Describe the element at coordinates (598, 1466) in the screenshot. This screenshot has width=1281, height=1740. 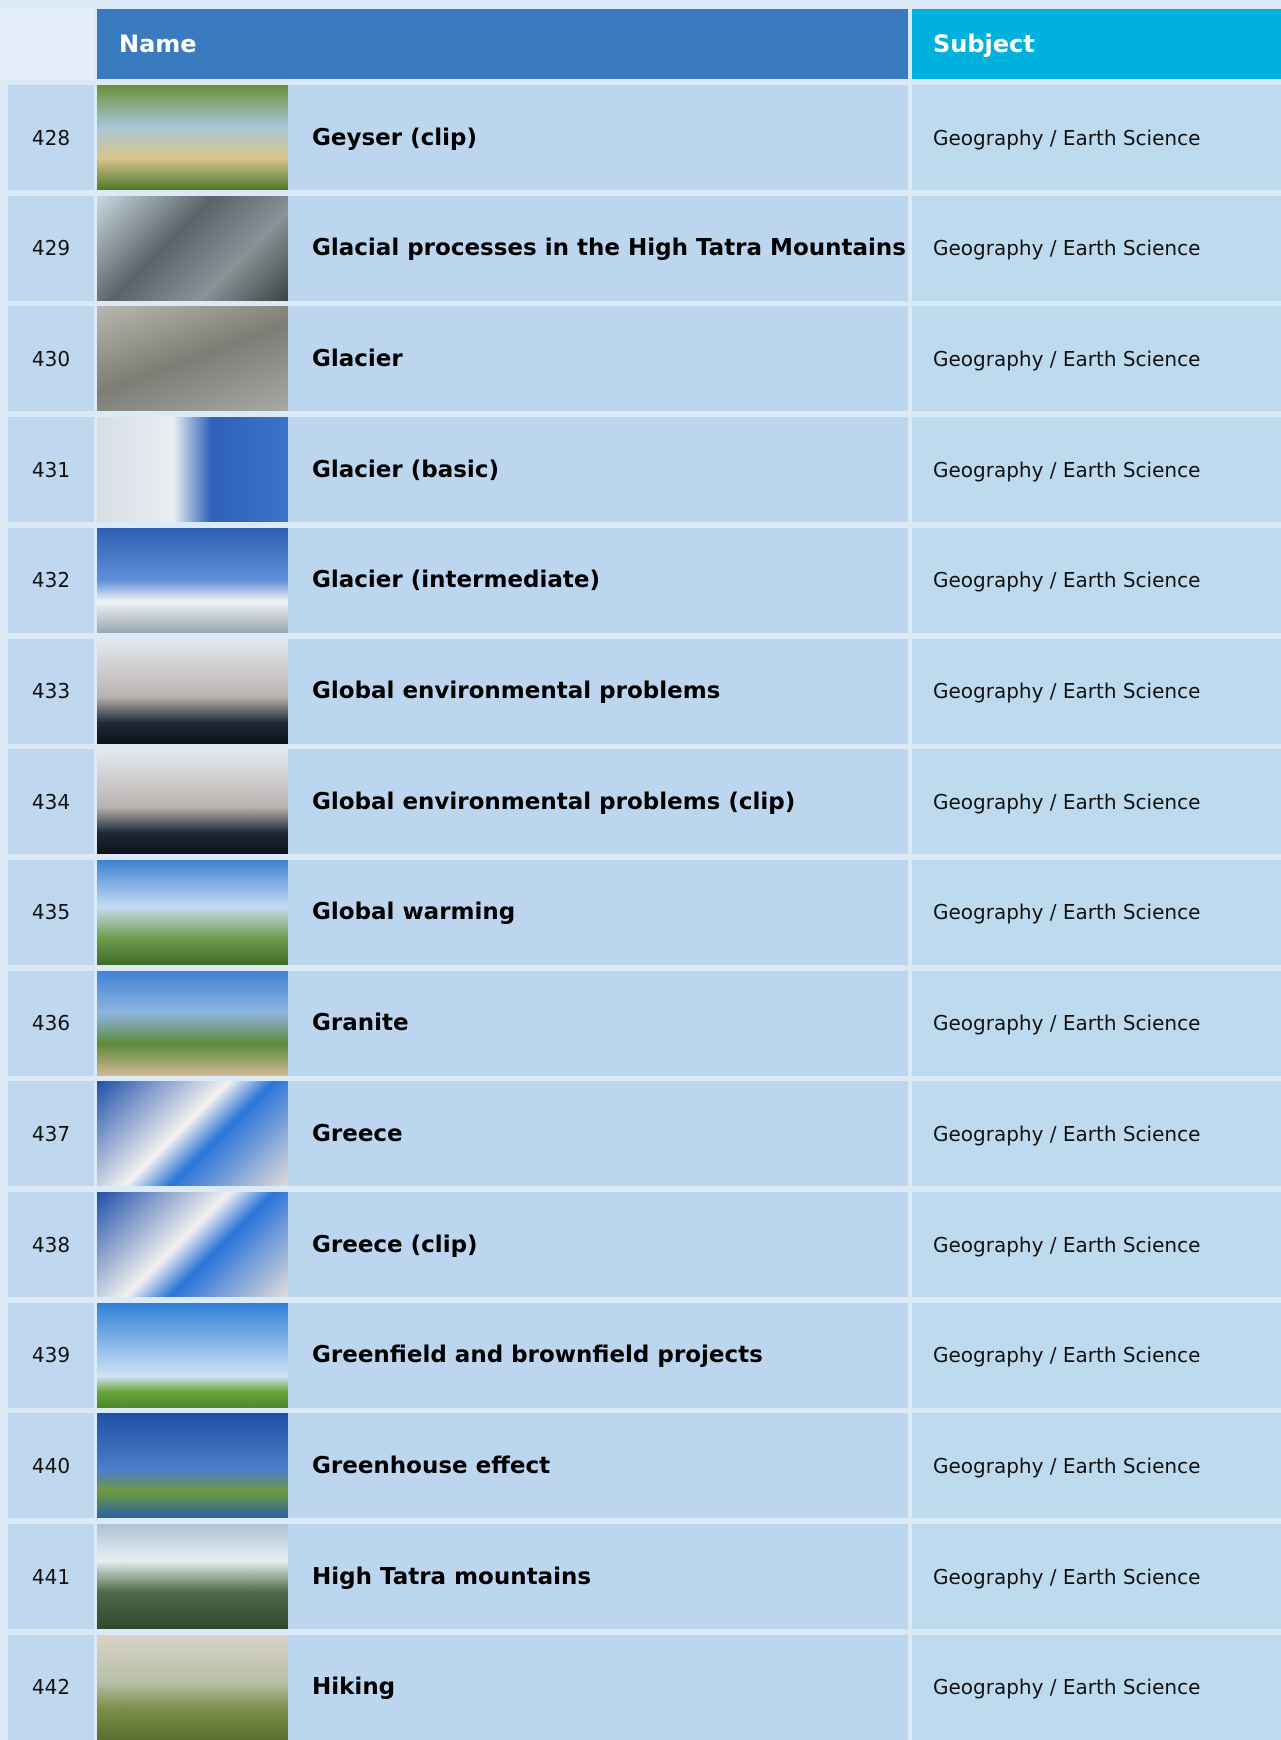
I see `row-name: Greenhouse effect` at that location.